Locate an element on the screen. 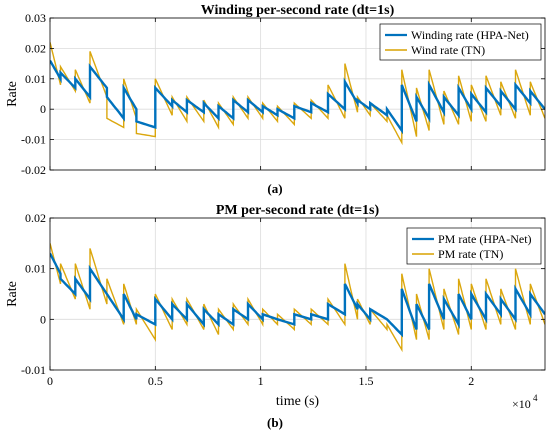  x-exponent-power: 4 is located at coordinates (535, 398).